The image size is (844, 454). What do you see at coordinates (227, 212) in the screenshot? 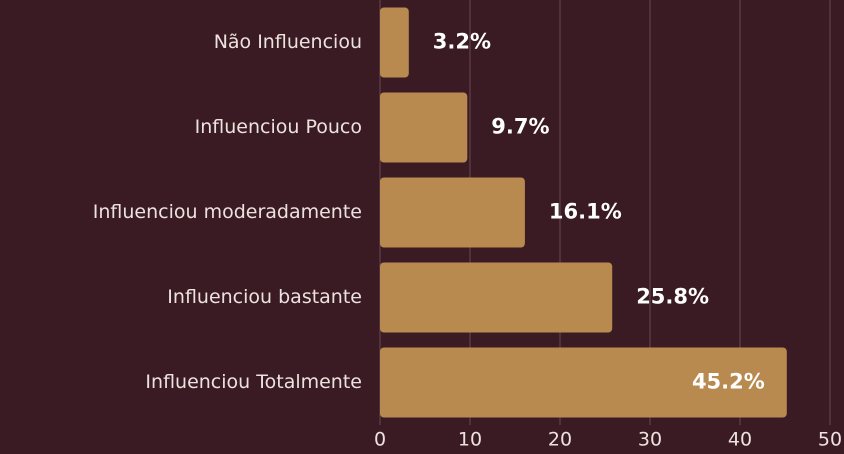
I see `category-label: Influenciou moderadamente` at bounding box center [227, 212].